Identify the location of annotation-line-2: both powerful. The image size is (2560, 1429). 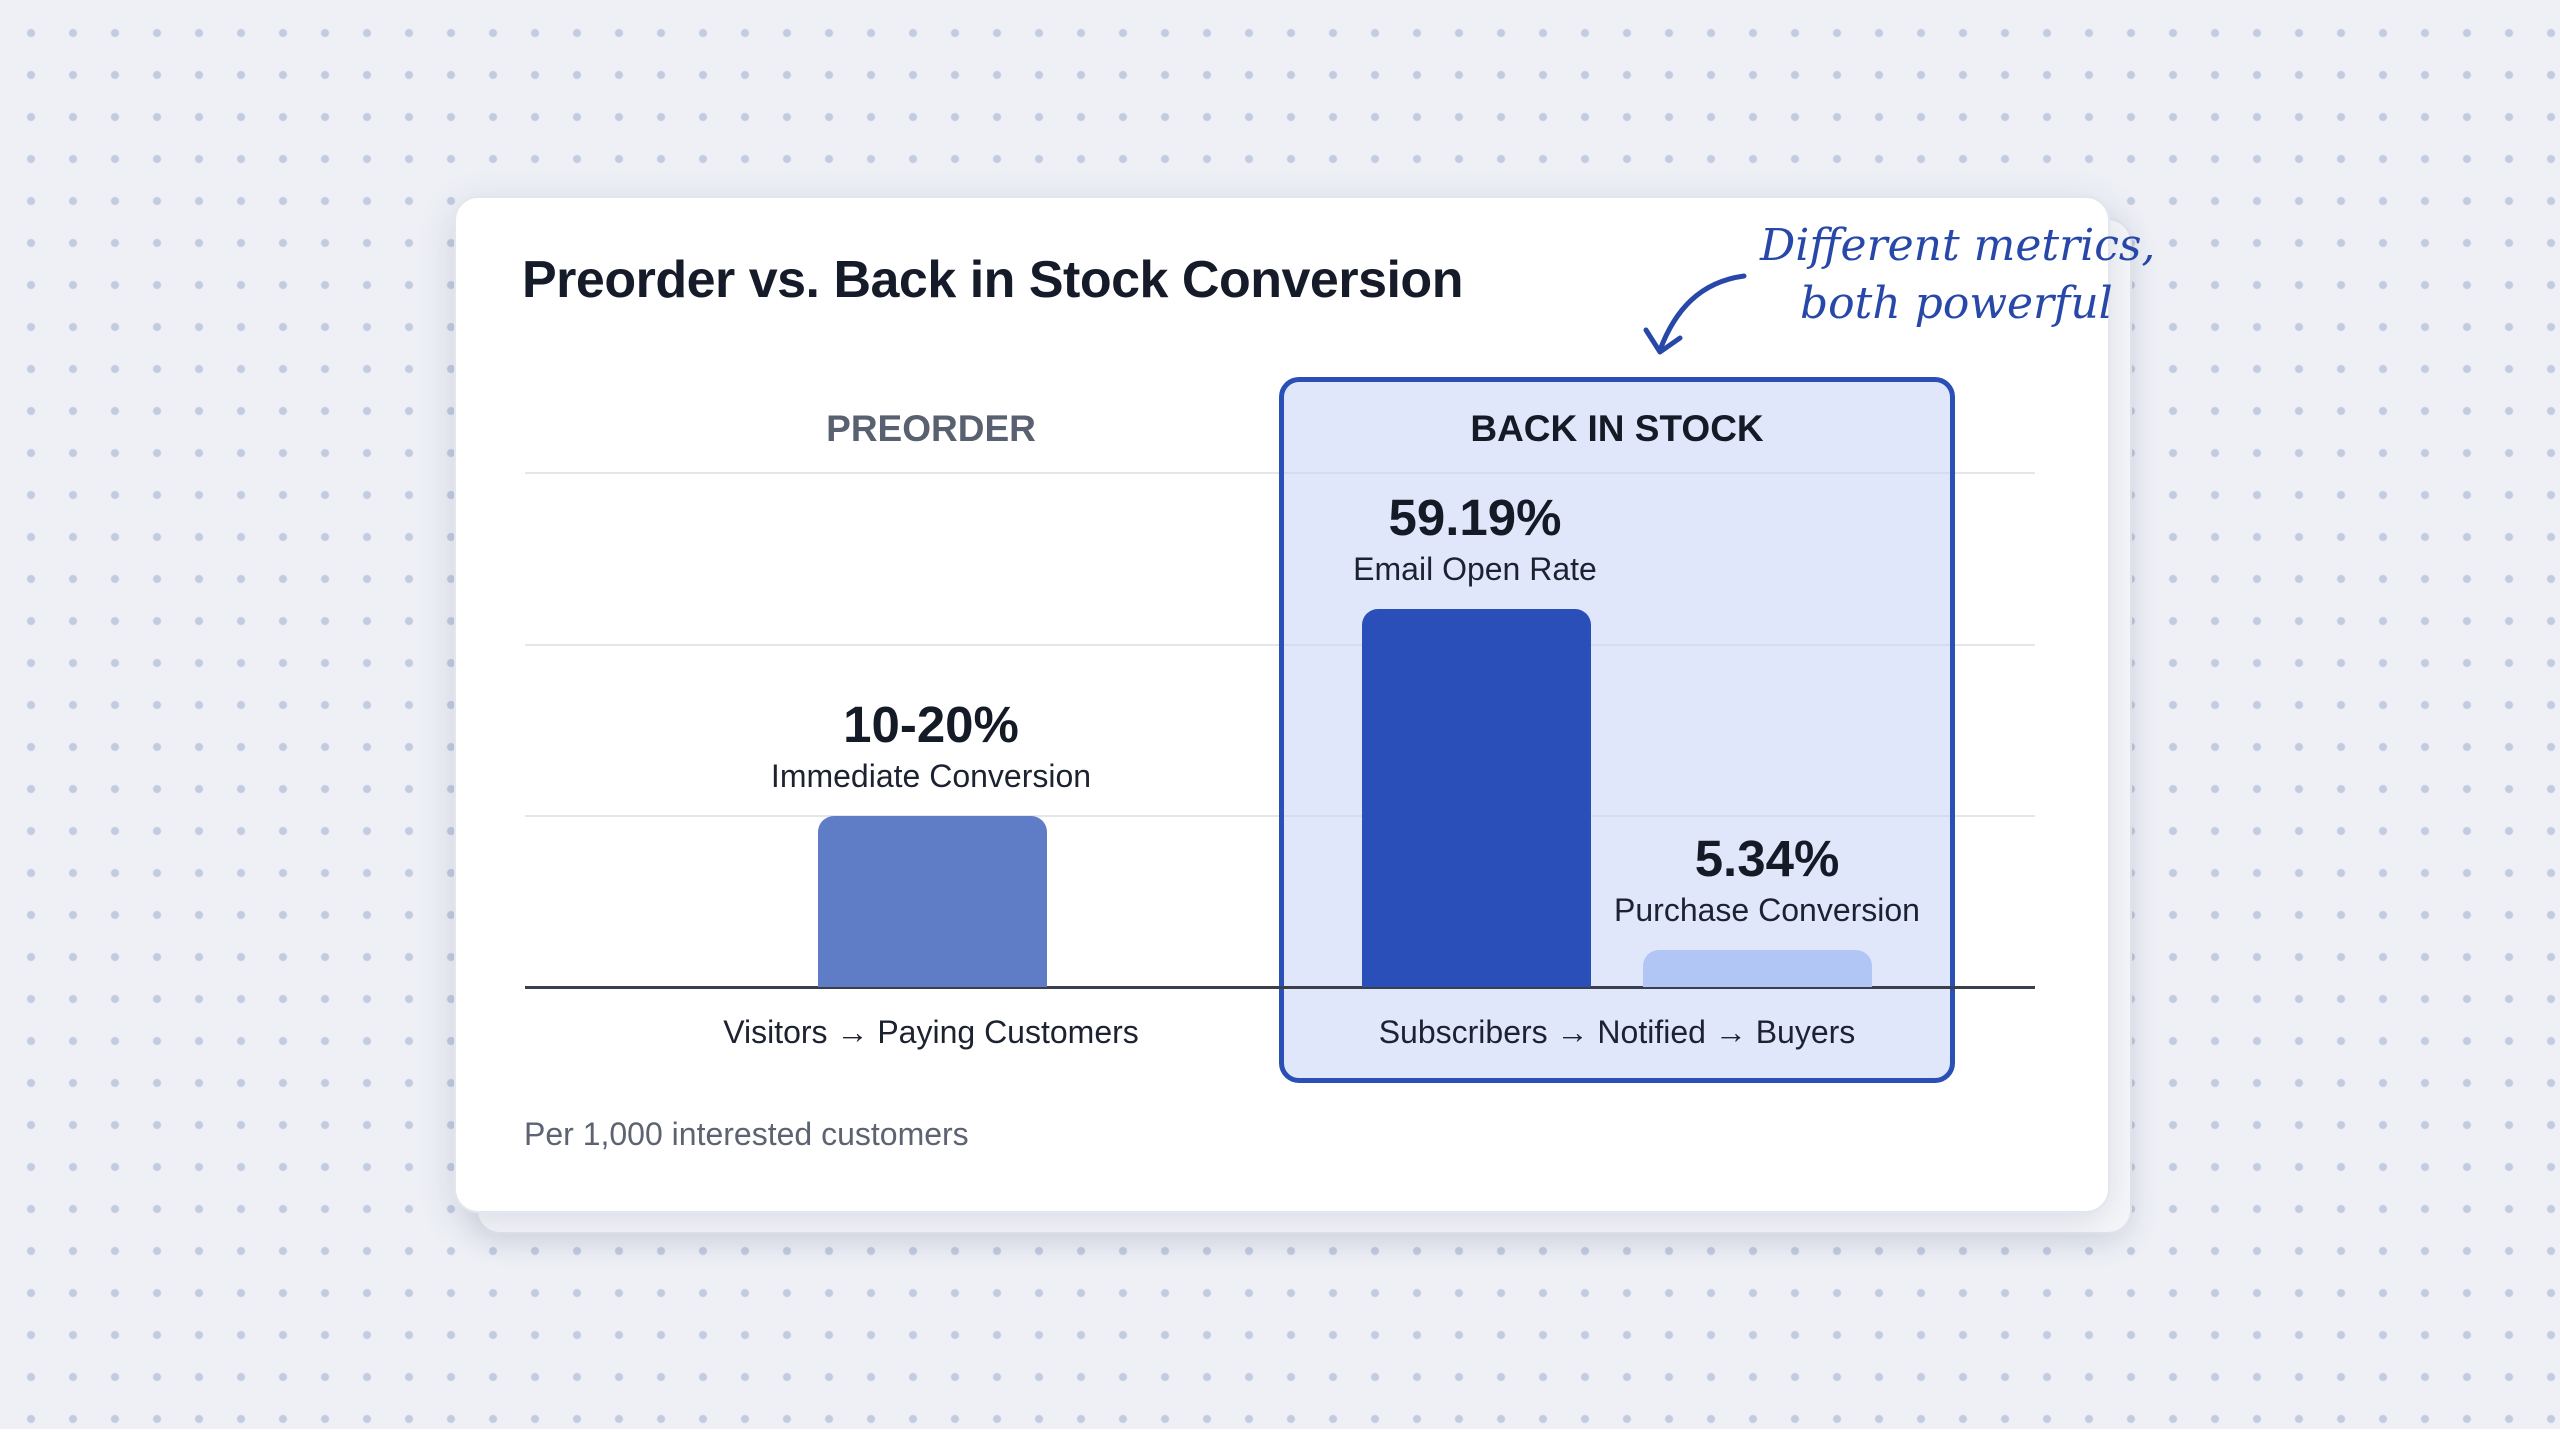
(1956, 303).